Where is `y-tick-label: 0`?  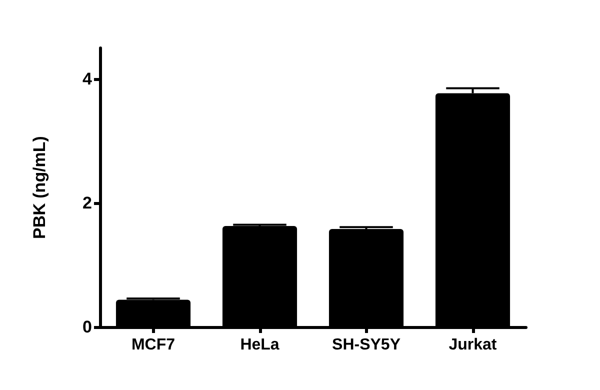
y-tick-label: 0 is located at coordinates (87, 327).